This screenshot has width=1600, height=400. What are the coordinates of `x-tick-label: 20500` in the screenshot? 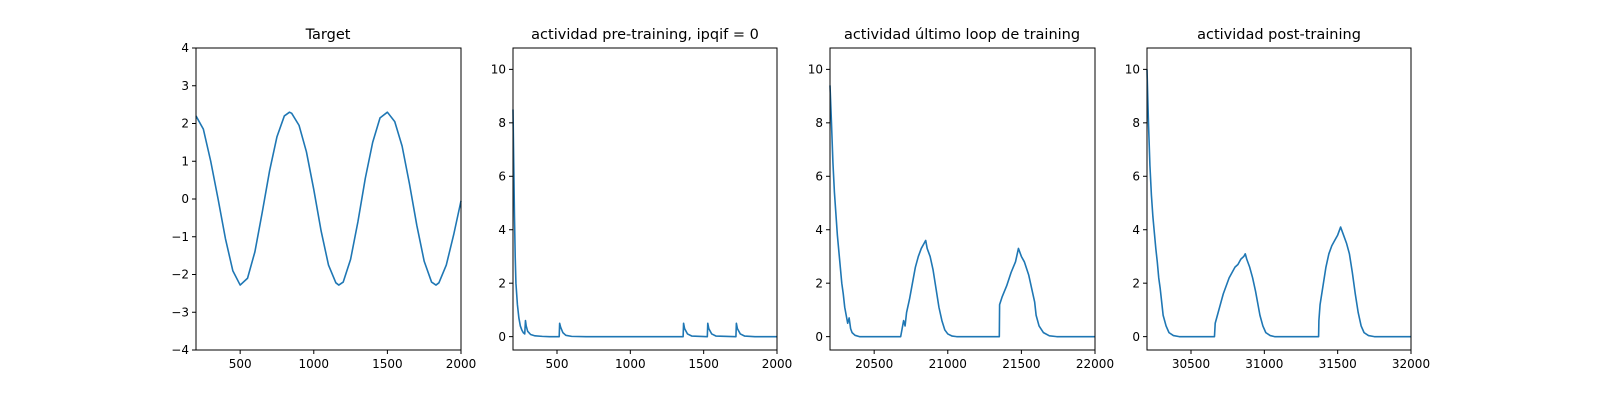 It's located at (874, 364).